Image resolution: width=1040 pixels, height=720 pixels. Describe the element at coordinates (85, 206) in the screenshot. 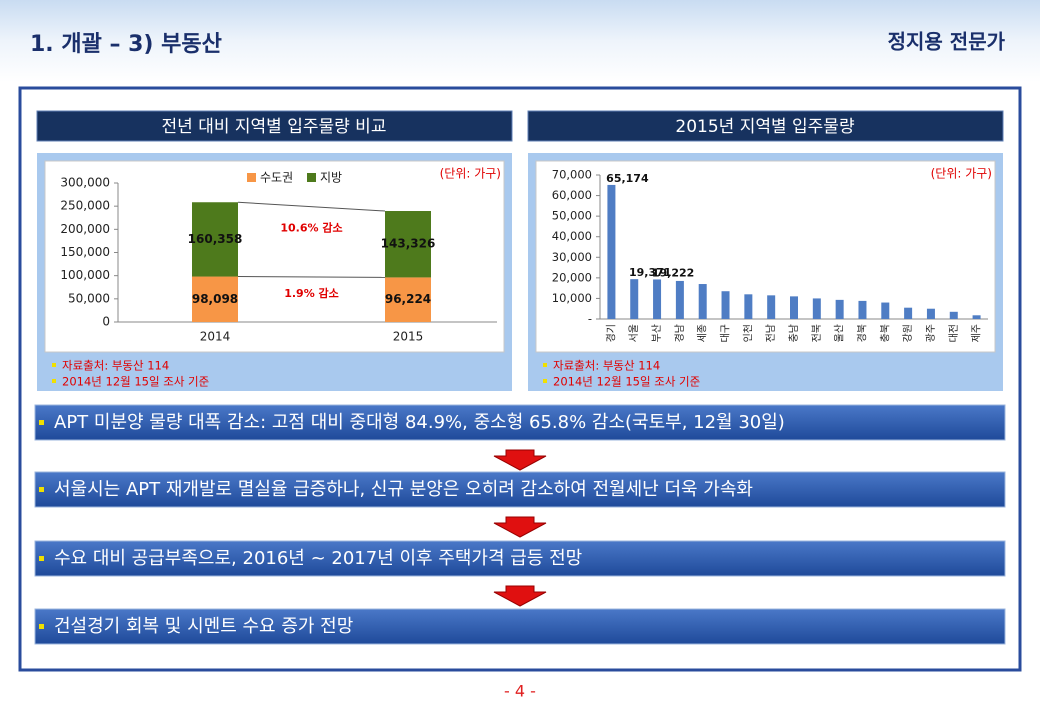

I see `y-tick-label: 250,000` at that location.